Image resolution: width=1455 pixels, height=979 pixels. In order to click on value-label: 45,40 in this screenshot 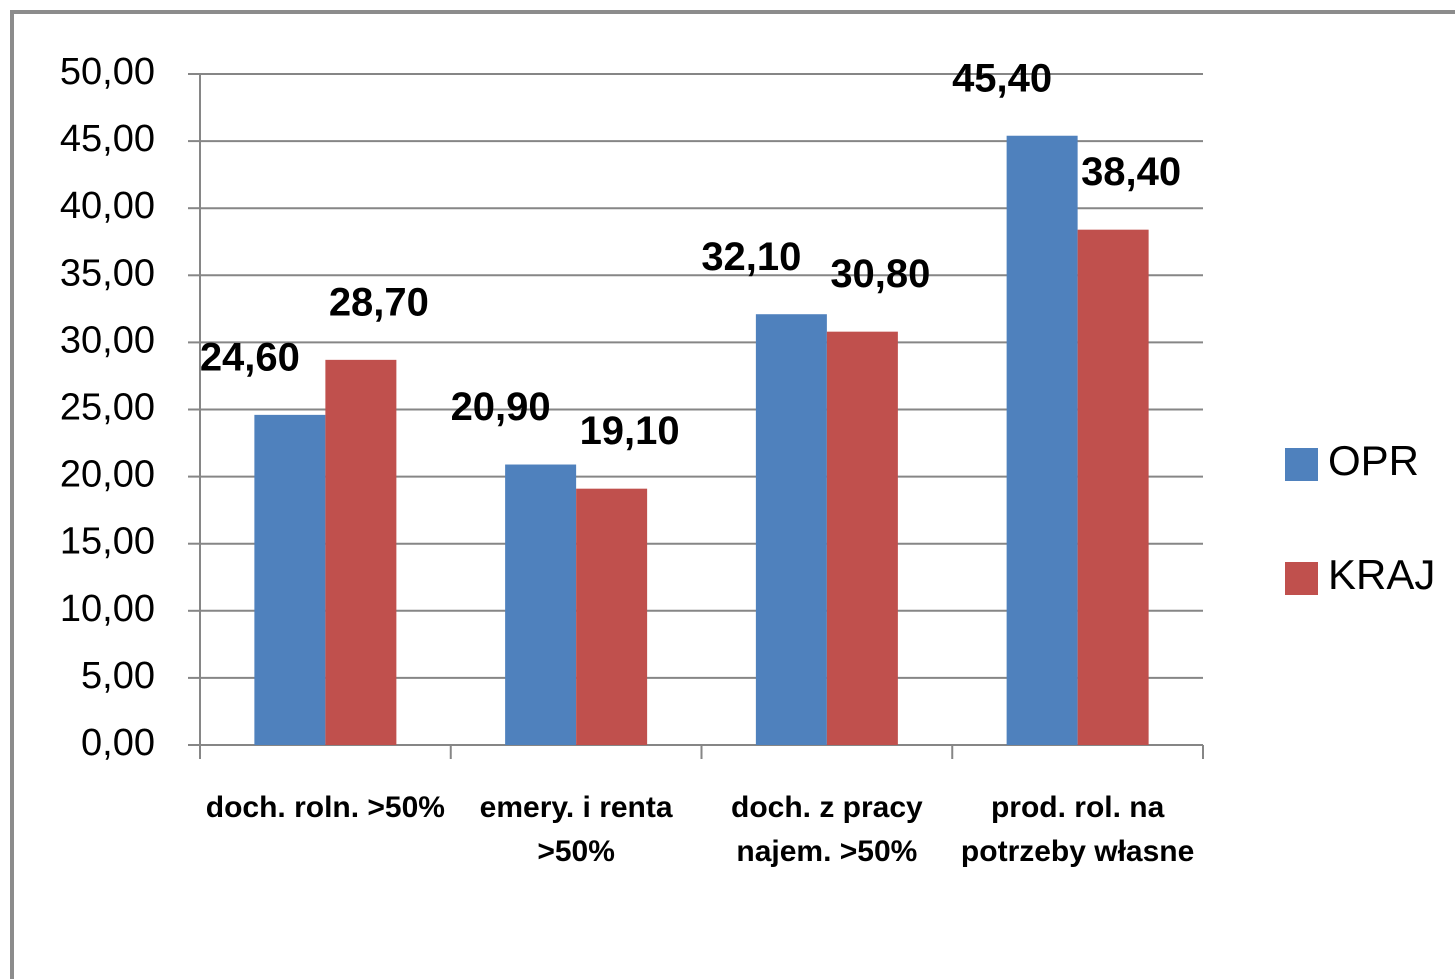, I will do `click(1002, 78)`.